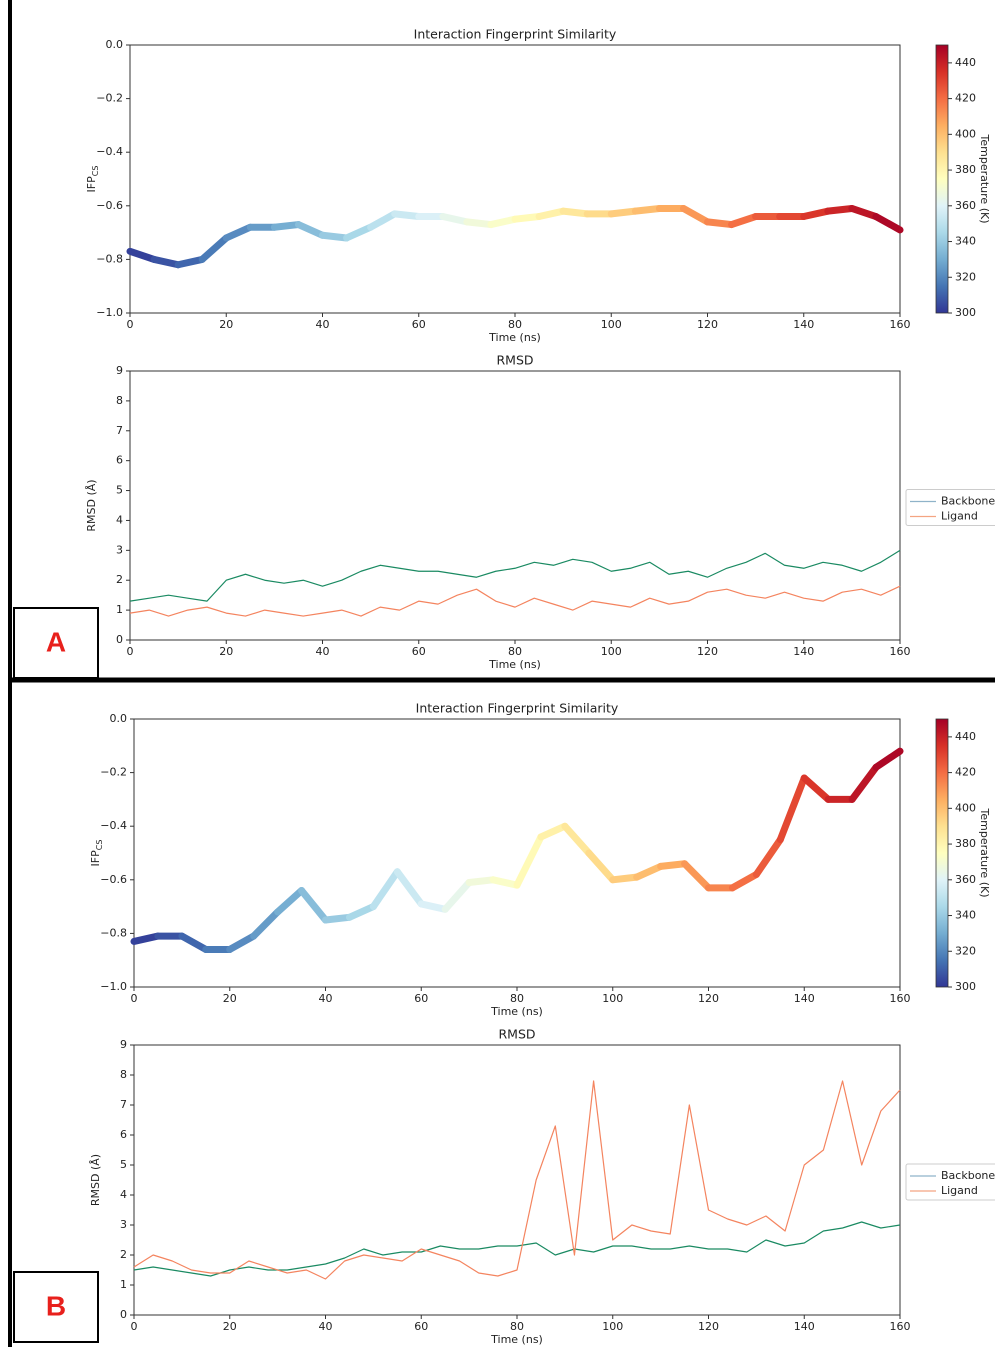 The width and height of the screenshot is (995, 1347). Describe the element at coordinates (419, 324) in the screenshot. I see `x-tick-label: 60` at that location.